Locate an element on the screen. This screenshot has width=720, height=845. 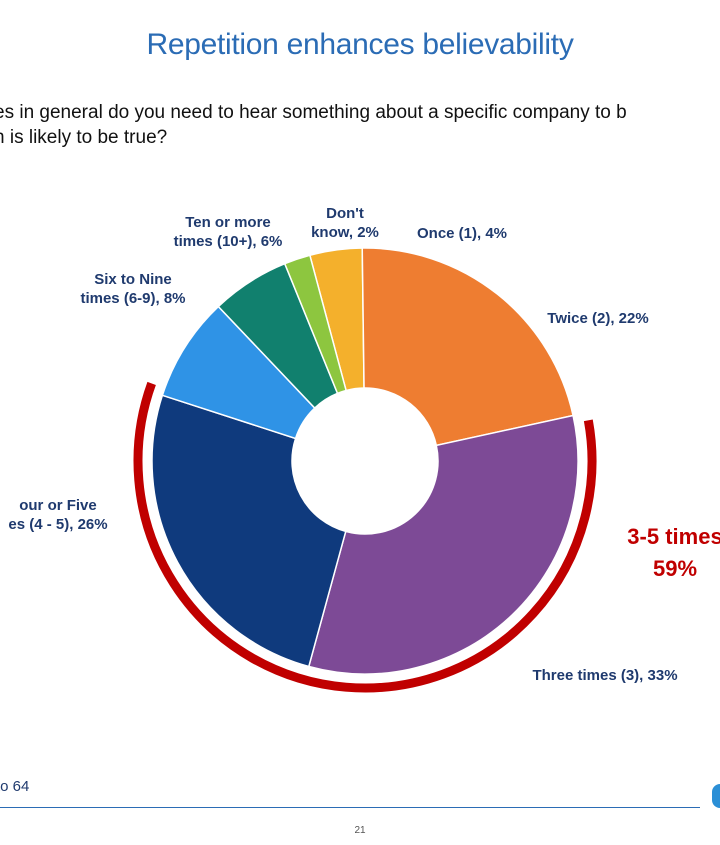
footer-note: to 64 is located at coordinates (15, 786).